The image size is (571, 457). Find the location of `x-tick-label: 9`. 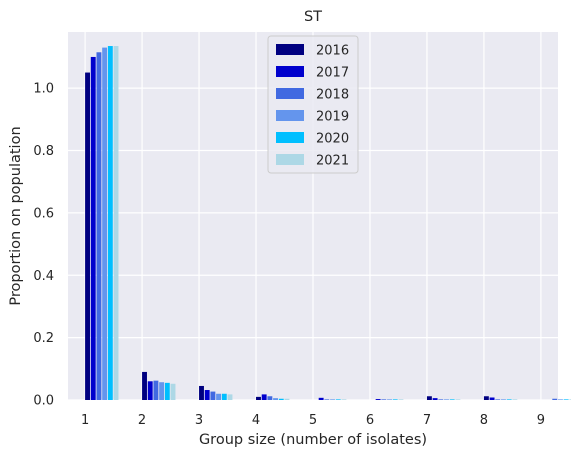

x-tick-label: 9 is located at coordinates (541, 420).